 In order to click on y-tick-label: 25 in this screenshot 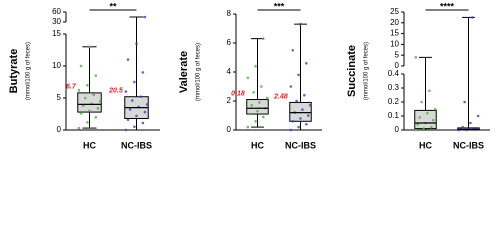, I will do `click(394, 11)`.